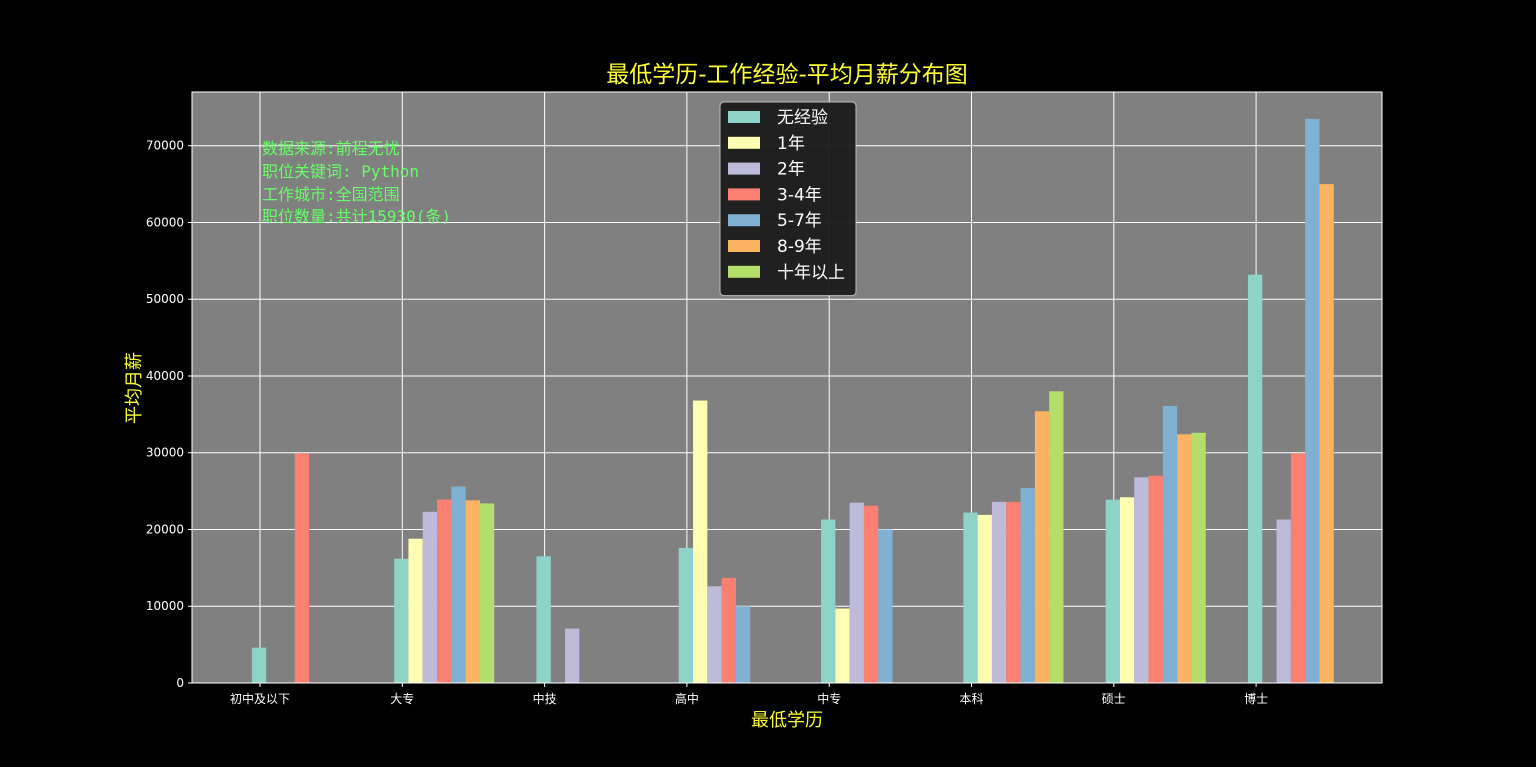 The width and height of the screenshot is (1536, 767). Describe the element at coordinates (799, 221) in the screenshot. I see `legend-label: 5-7年` at that location.